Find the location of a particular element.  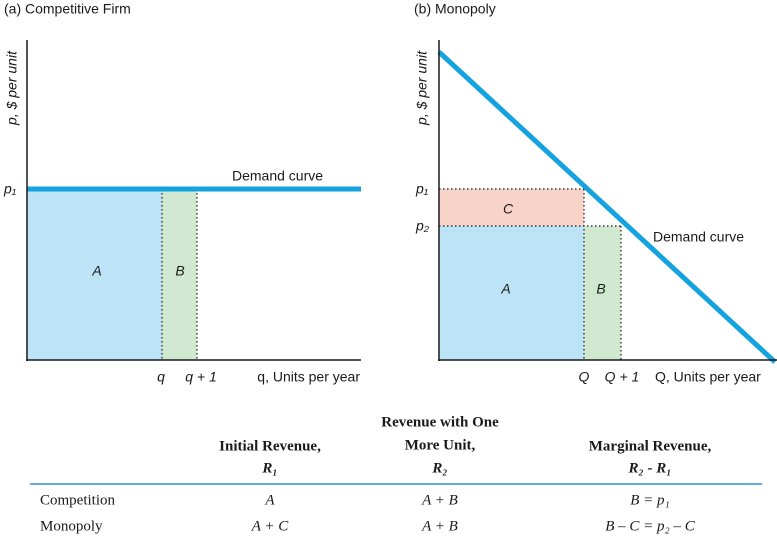

x-tick-label: q is located at coordinates (161, 377).